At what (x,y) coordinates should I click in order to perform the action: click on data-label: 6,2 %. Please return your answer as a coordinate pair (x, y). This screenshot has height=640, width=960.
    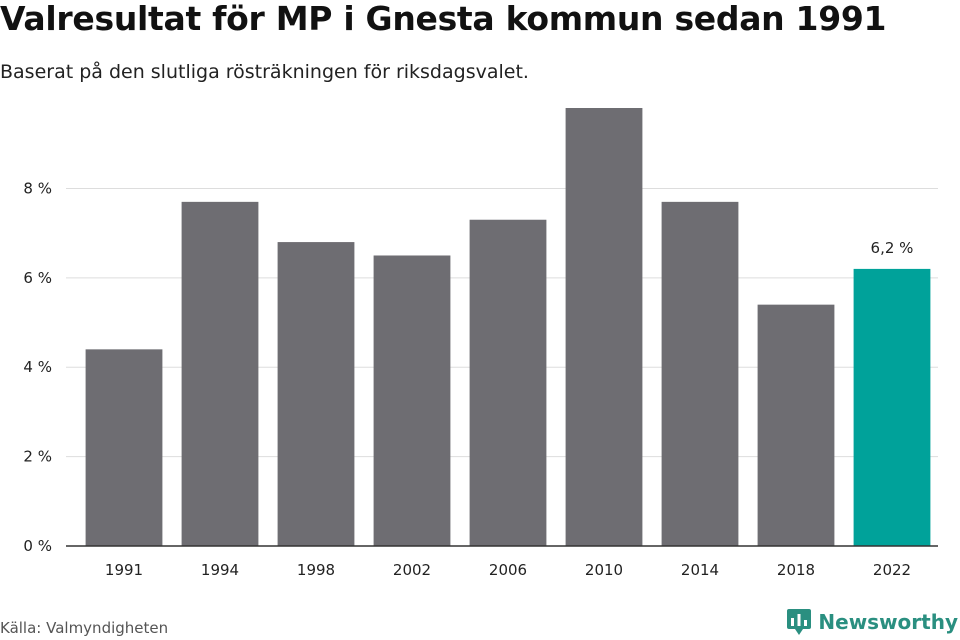
    Looking at the image, I should click on (892, 248).